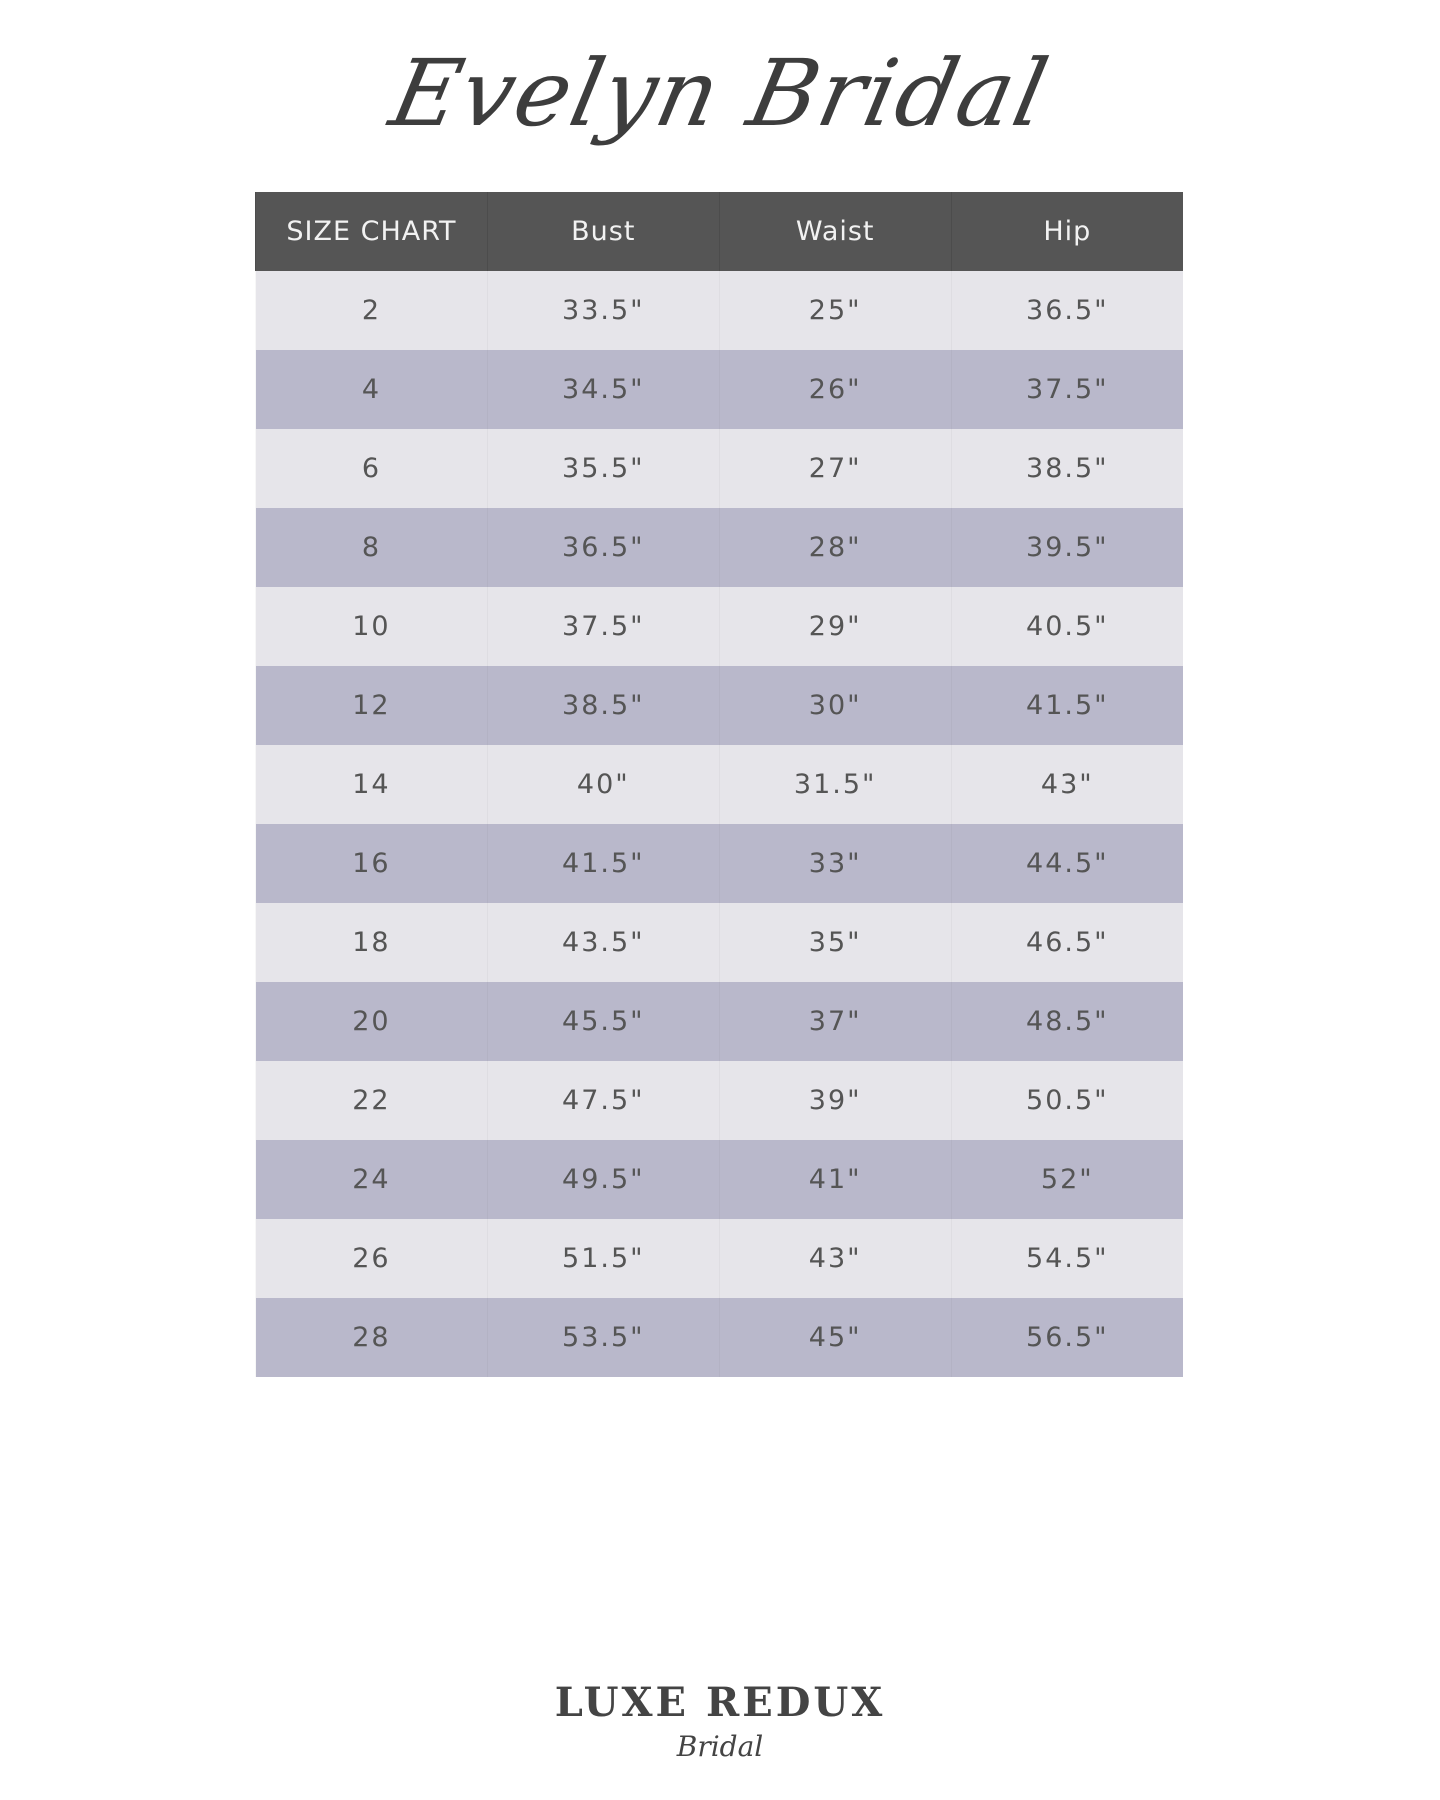 The width and height of the screenshot is (1440, 1800). I want to click on table-cell: 45", so click(835, 1337).